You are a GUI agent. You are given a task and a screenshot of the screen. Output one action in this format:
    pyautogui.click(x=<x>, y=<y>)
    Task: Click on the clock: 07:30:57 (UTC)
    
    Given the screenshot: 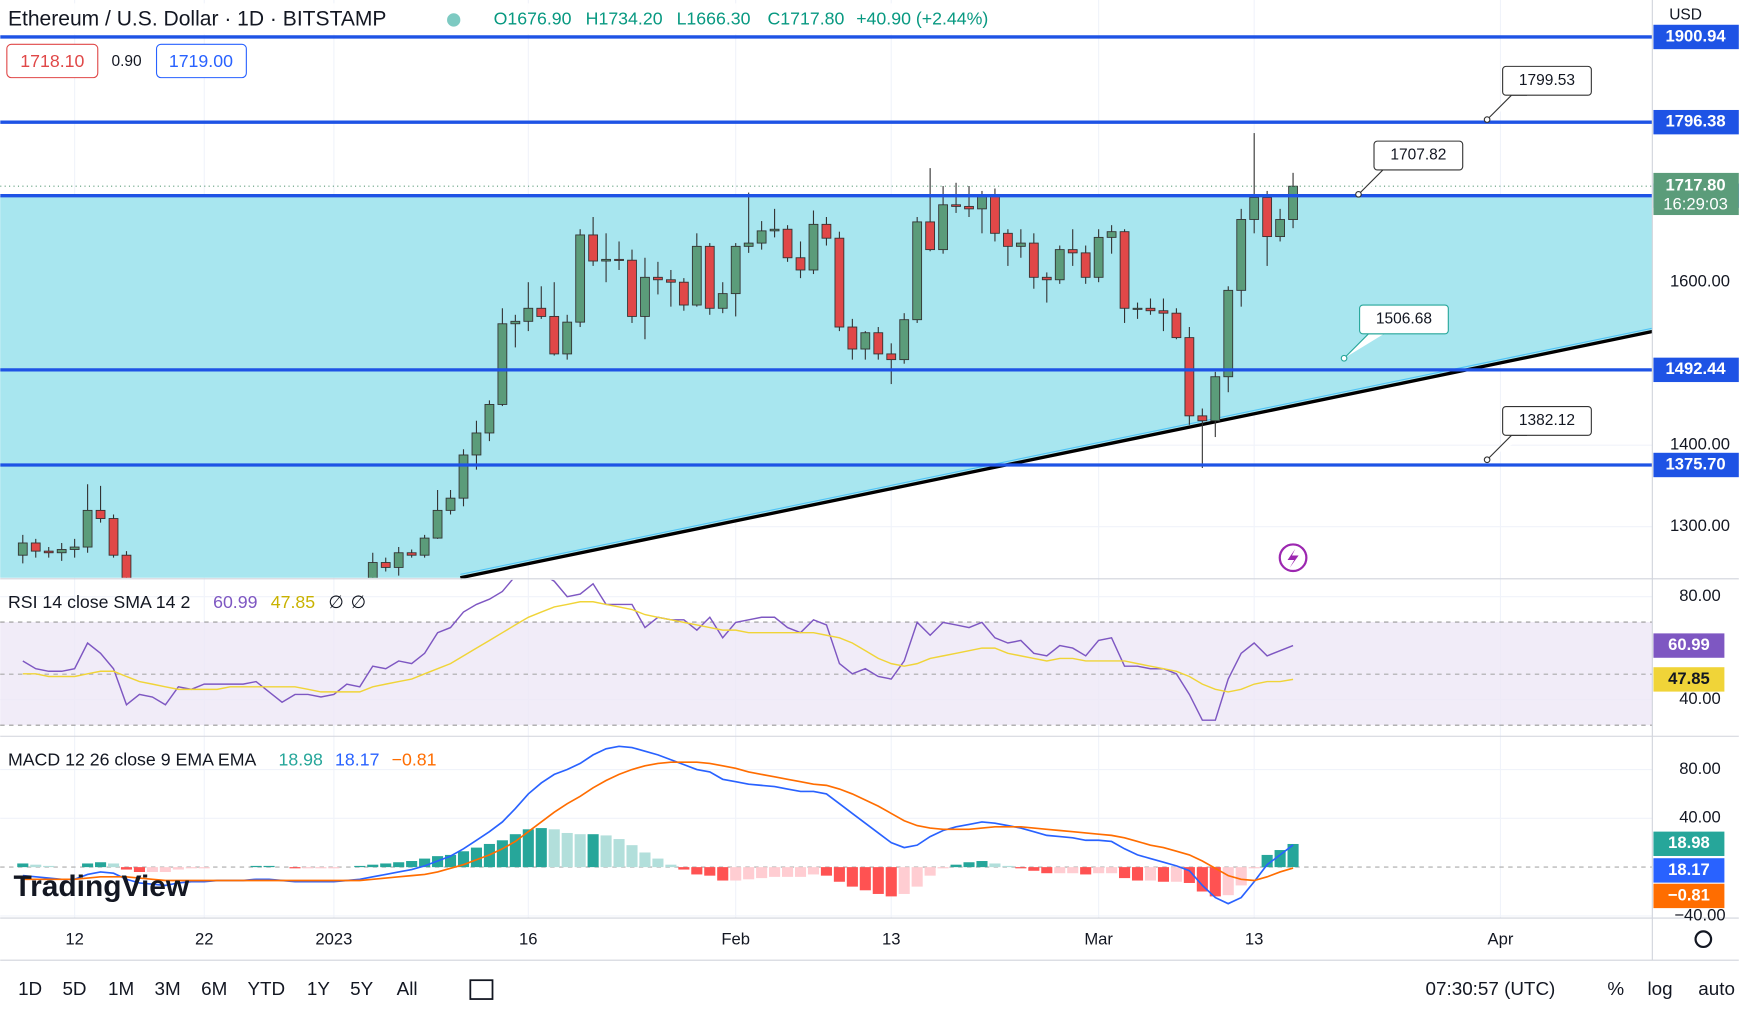 What is the action you would take?
    pyautogui.click(x=1491, y=988)
    